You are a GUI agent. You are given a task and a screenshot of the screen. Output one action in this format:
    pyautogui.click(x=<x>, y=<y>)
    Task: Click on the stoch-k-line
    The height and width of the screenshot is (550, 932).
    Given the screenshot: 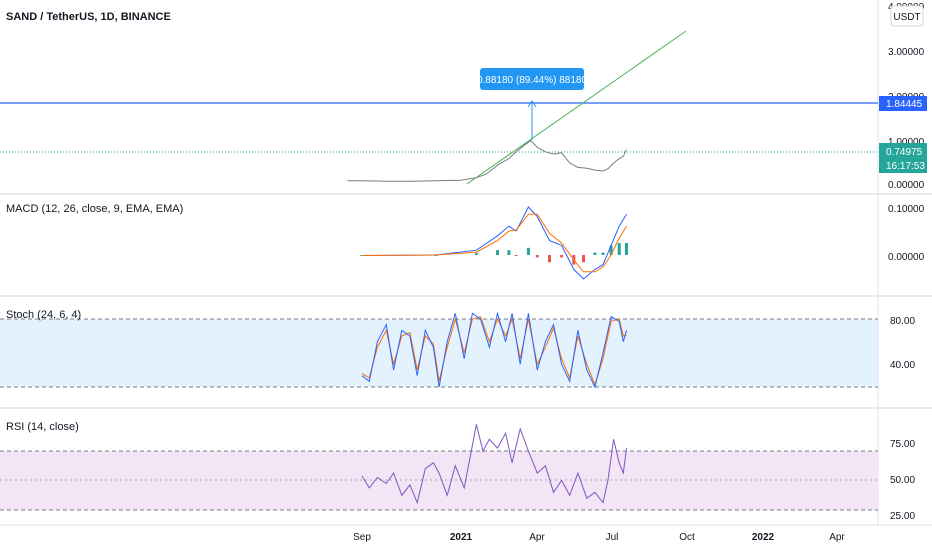 What is the action you would take?
    pyautogui.click(x=494, y=350)
    